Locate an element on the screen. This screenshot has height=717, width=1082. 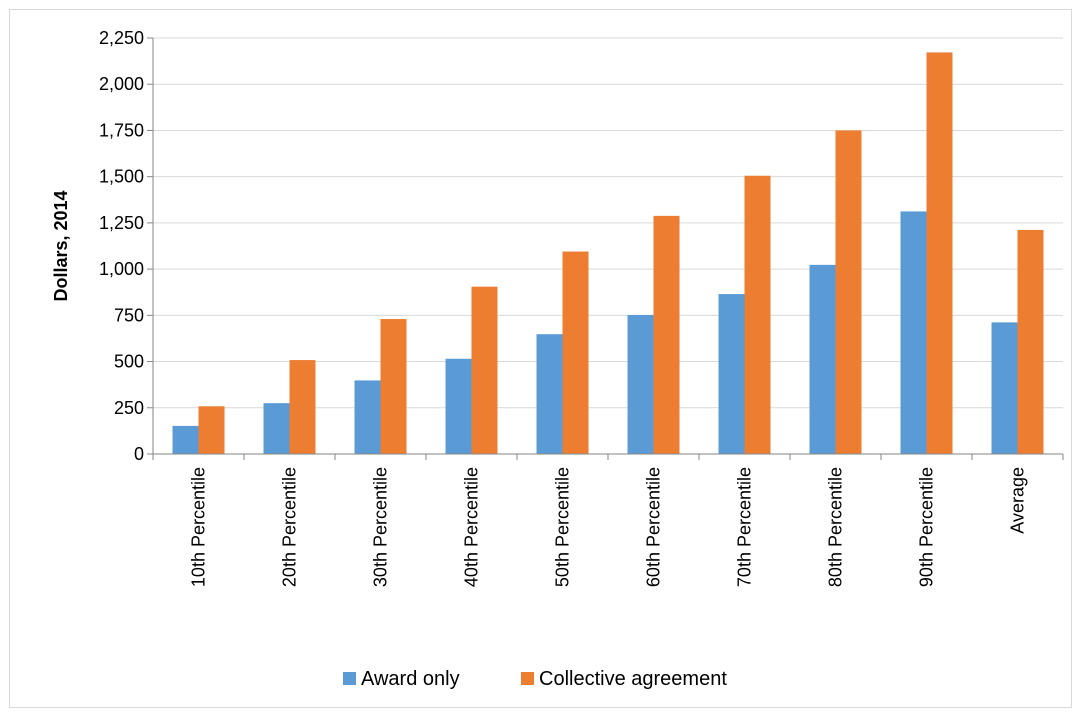
y-tick-label: 1,500 is located at coordinates (121, 177).